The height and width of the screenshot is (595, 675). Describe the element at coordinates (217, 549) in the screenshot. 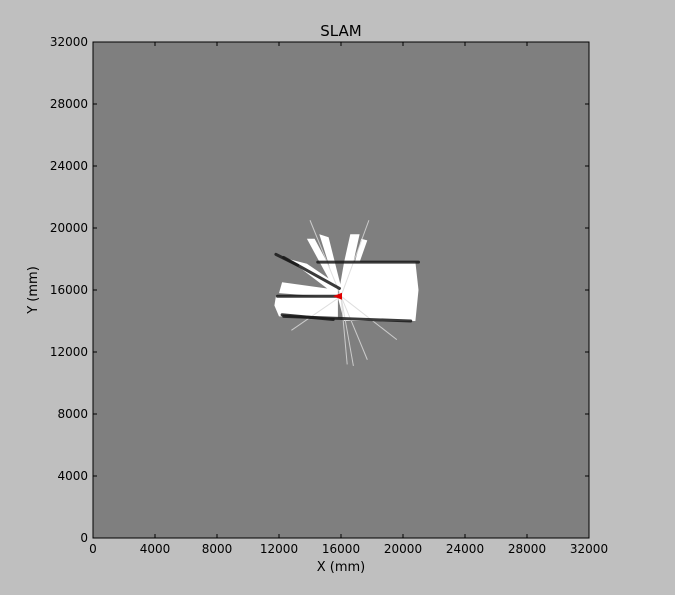

I see `x-tick-label: 8000` at that location.